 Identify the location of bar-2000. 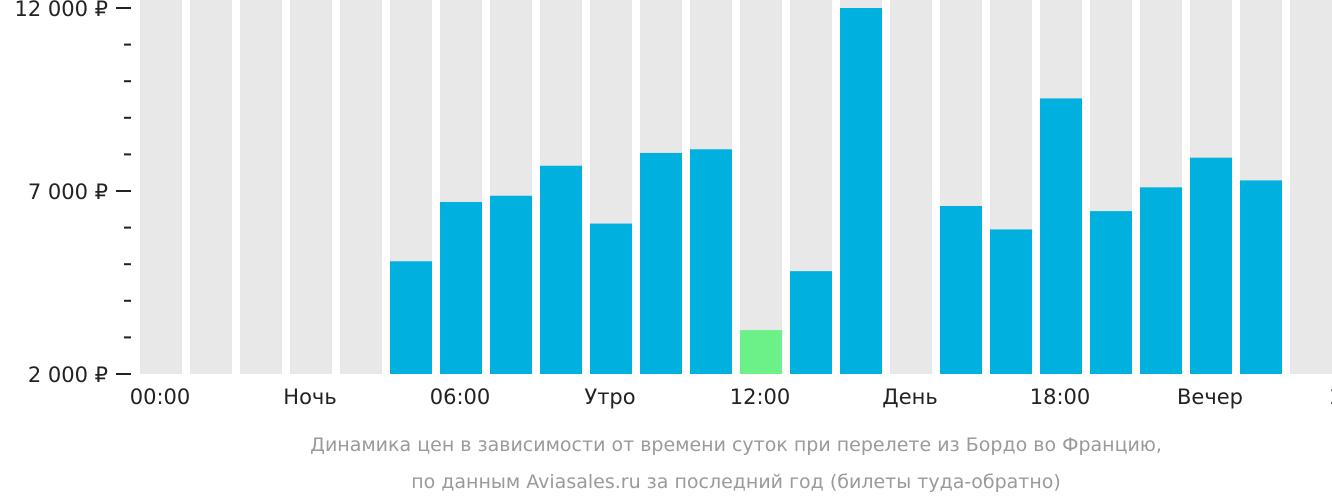
(1161, 280).